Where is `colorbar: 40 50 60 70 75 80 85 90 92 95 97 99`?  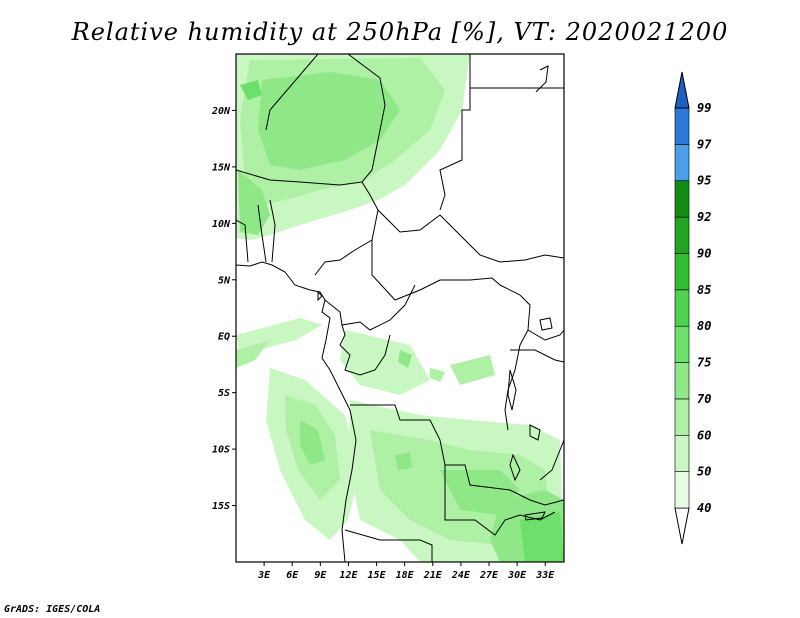 colorbar: 40 50 60 70 75 80 85 90 92 95 97 99 is located at coordinates (693, 308).